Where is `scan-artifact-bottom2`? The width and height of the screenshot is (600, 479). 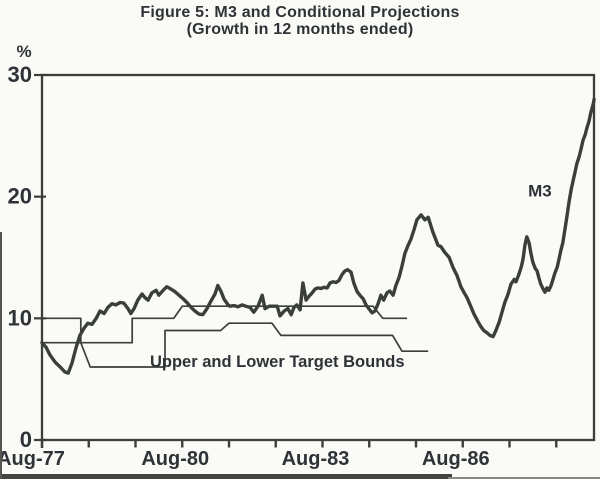 scan-artifact-bottom2 is located at coordinates (524, 478).